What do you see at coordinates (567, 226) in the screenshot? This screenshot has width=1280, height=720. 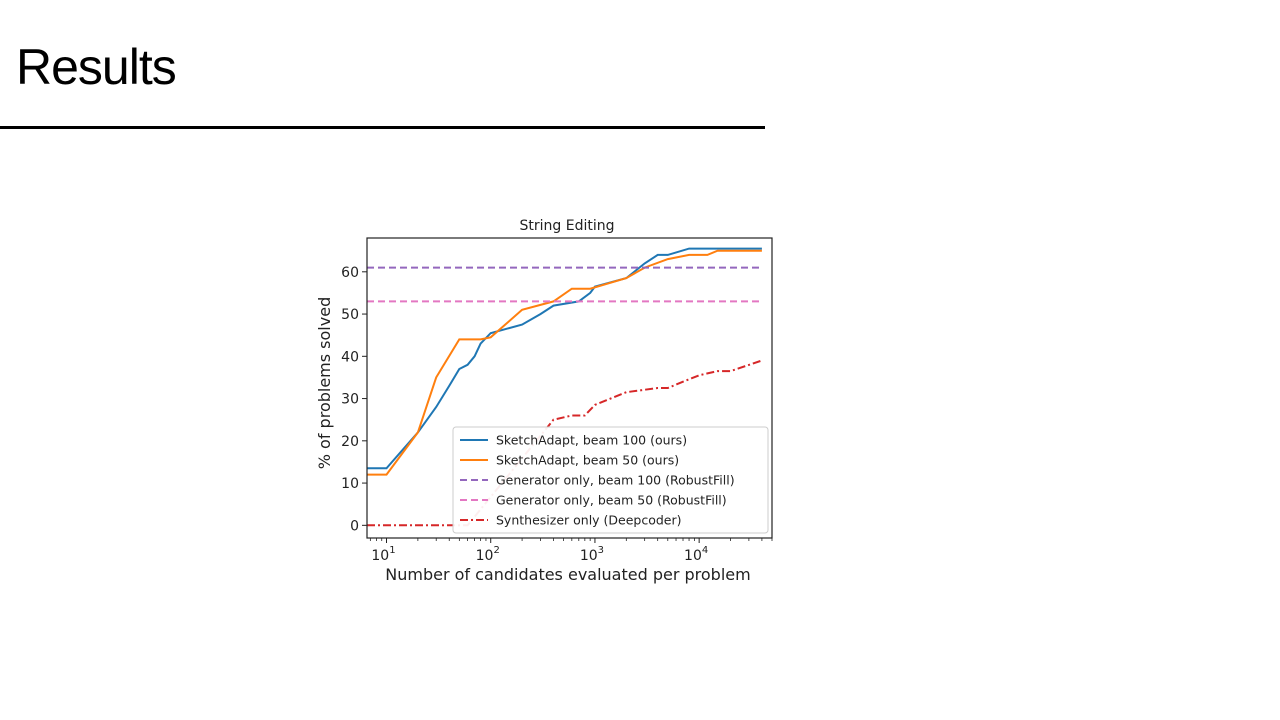 I see `chart-title: String Editing` at bounding box center [567, 226].